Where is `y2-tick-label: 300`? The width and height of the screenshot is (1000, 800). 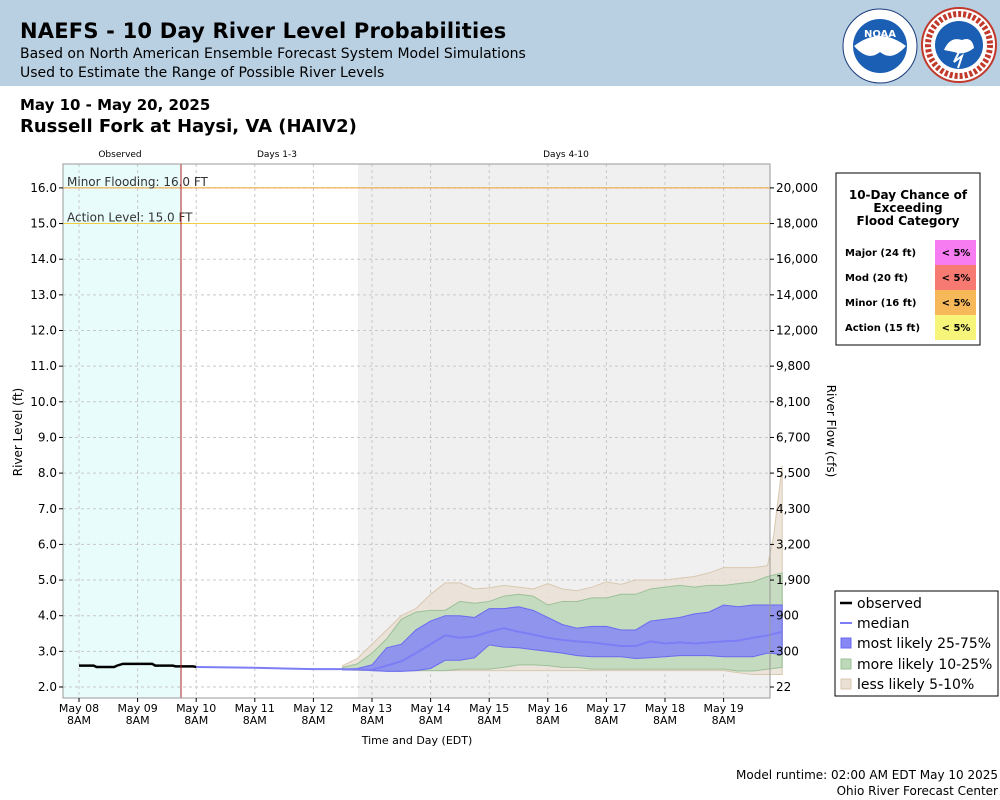
y2-tick-label: 300 is located at coordinates (787, 651).